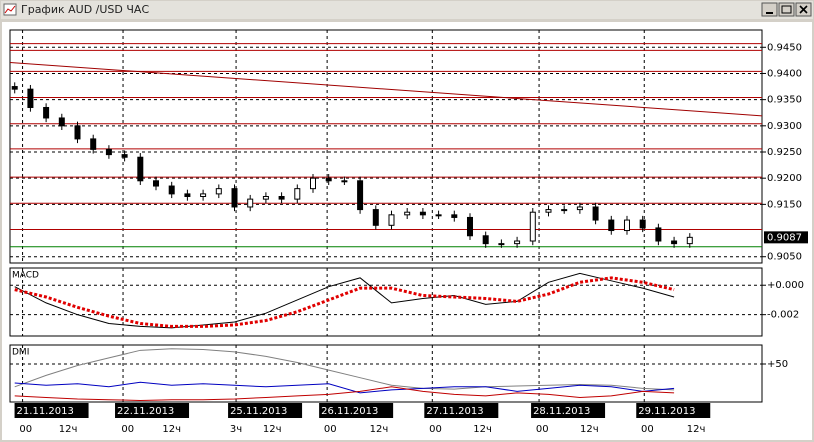  I want to click on y-tick-label: 0.9250, so click(784, 152).